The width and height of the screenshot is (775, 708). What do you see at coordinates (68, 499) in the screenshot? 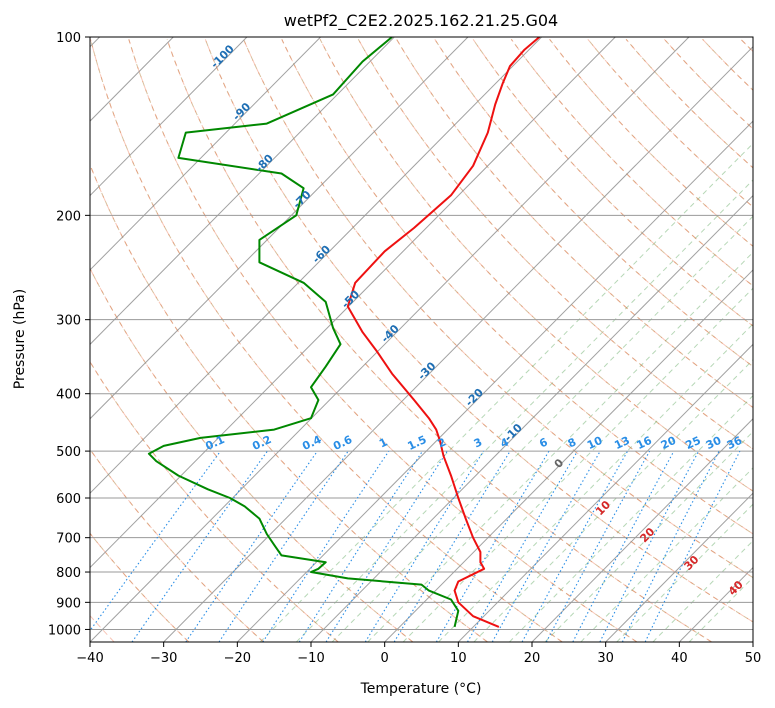
I see `y-tick-label: 600` at bounding box center [68, 499].